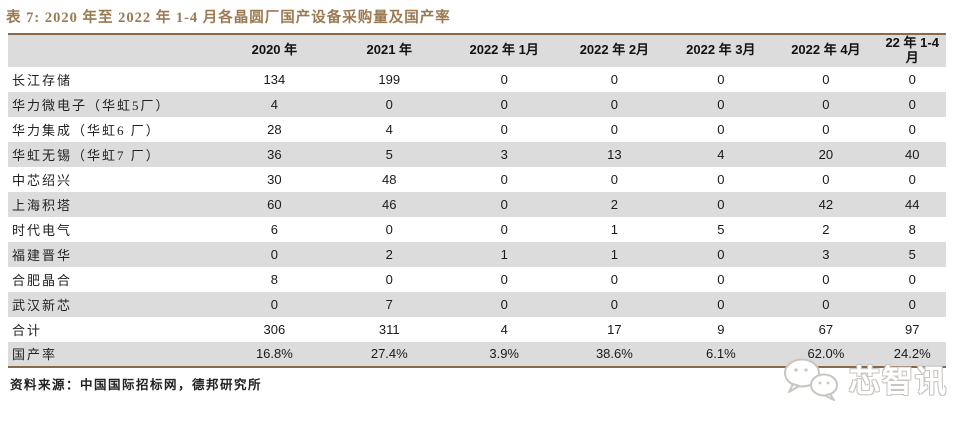 The image size is (954, 426). I want to click on table-row: 时代电气 6 0 0 1 5 2 8, so click(477, 229).